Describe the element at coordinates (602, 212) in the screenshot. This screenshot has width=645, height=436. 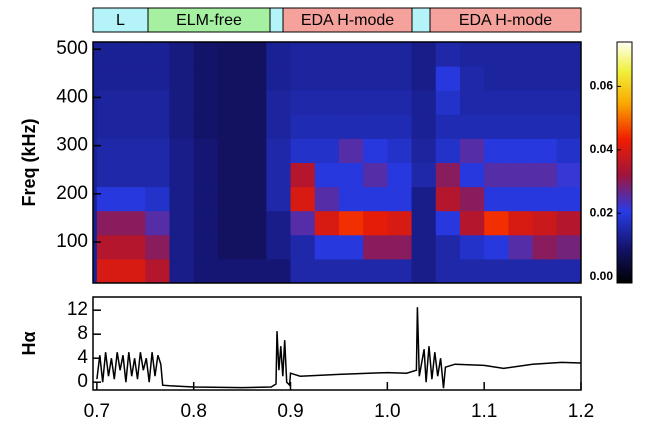
I see `colorbar-tick-label: 0.02` at that location.